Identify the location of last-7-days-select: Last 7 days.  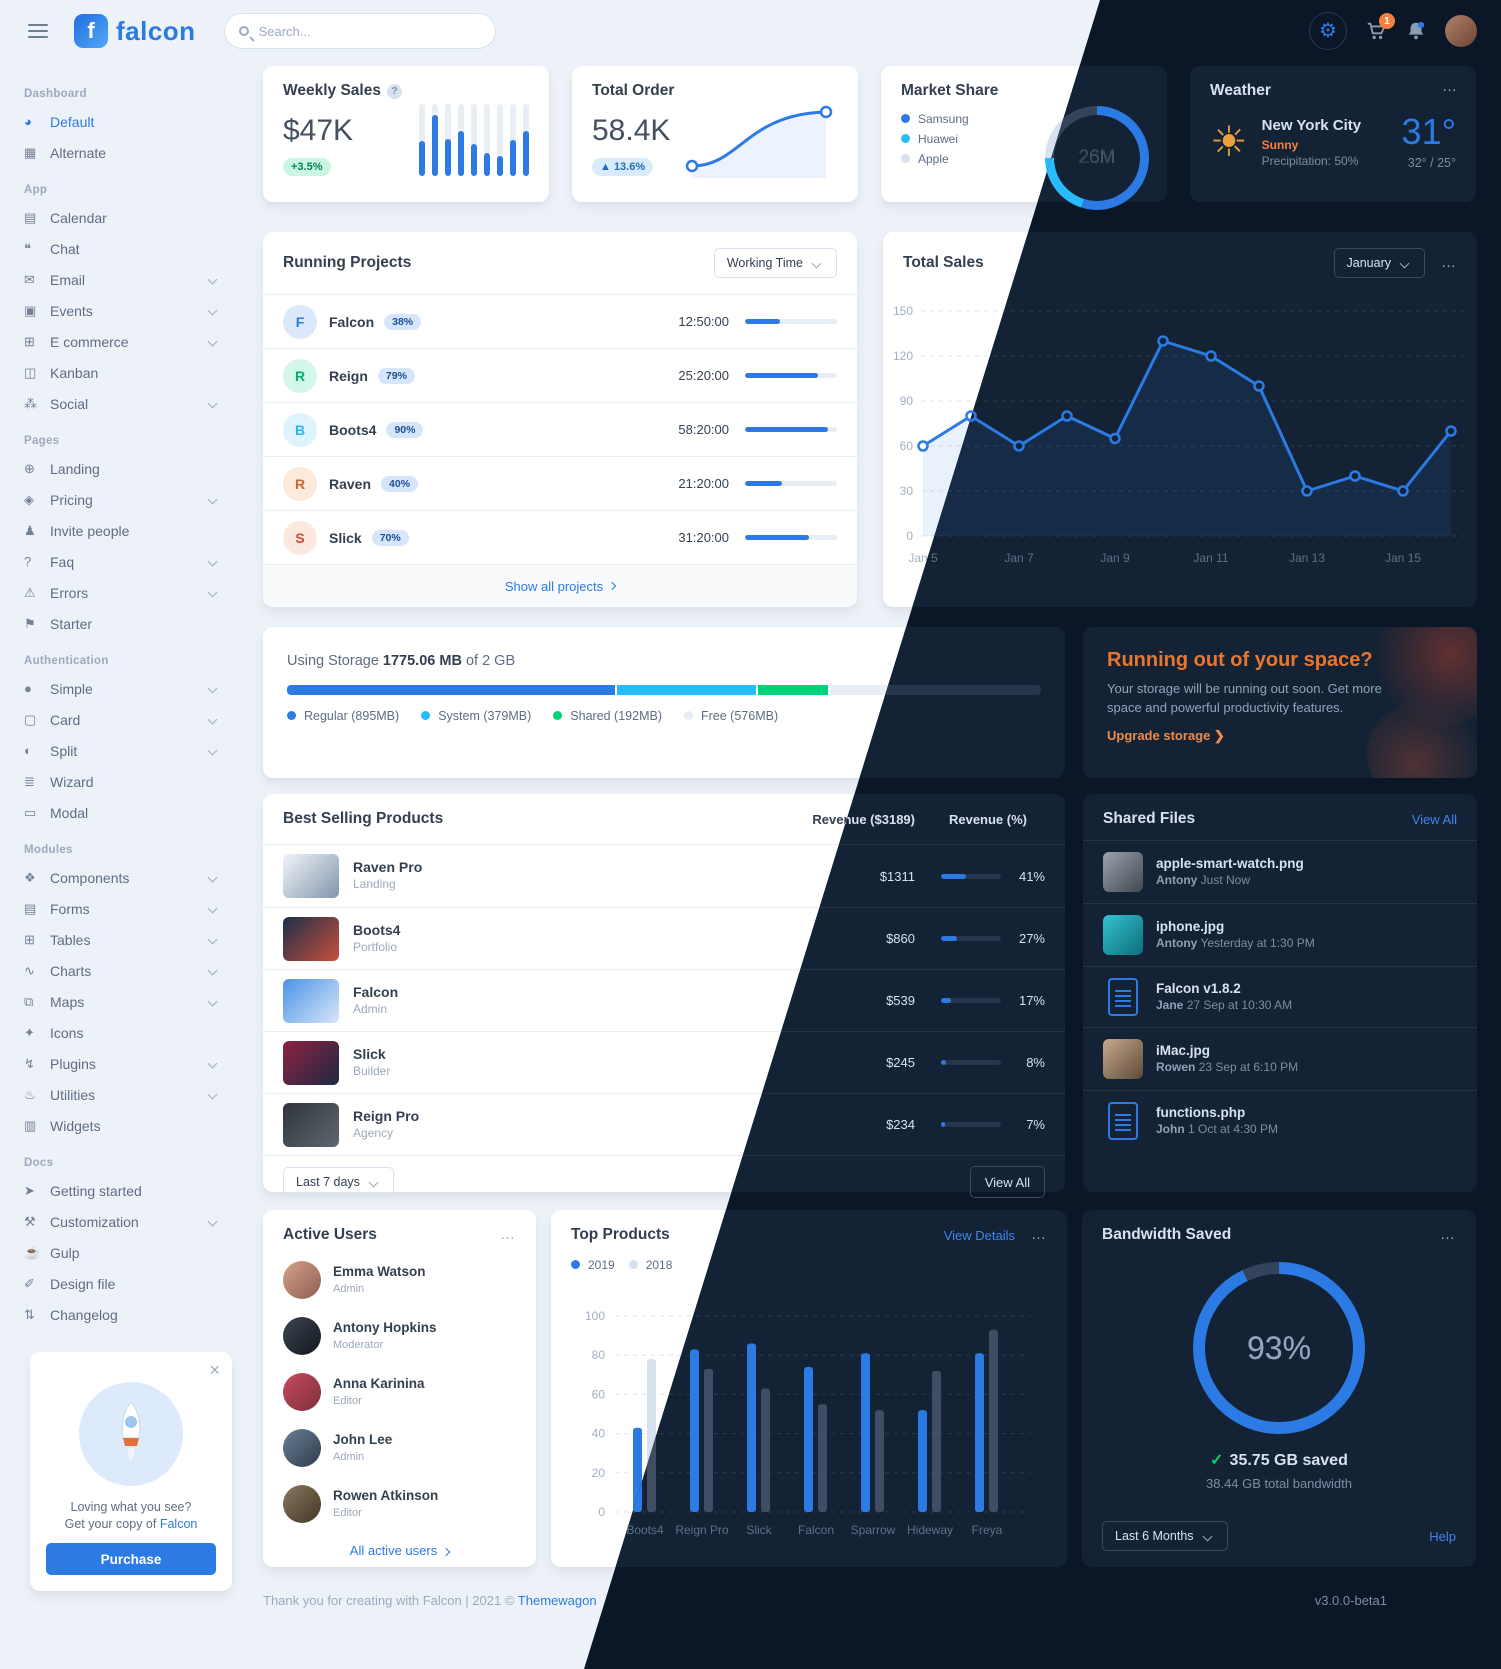
(338, 1182).